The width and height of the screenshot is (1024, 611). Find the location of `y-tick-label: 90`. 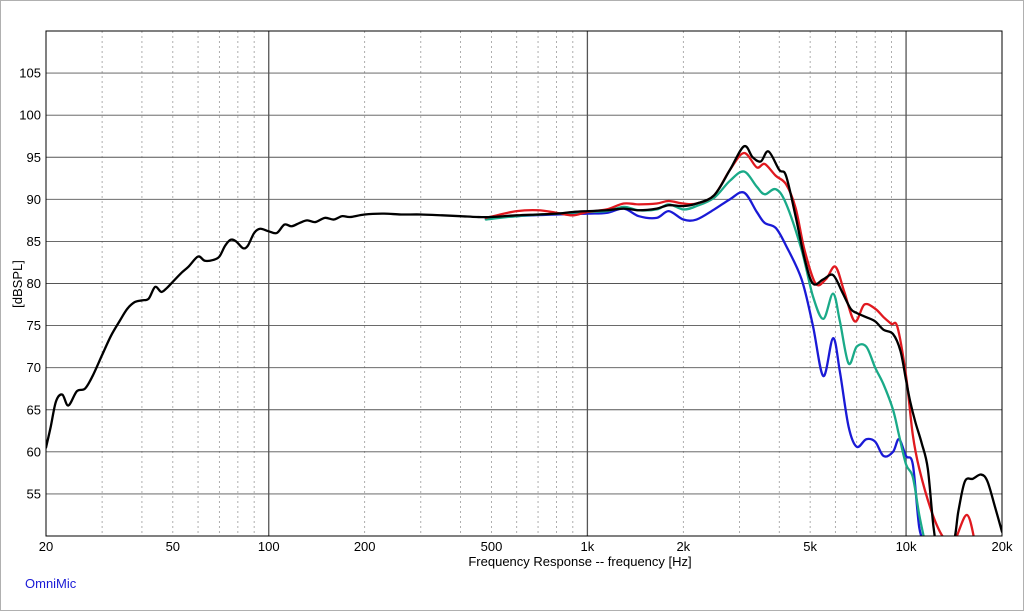

y-tick-label: 90 is located at coordinates (34, 199).